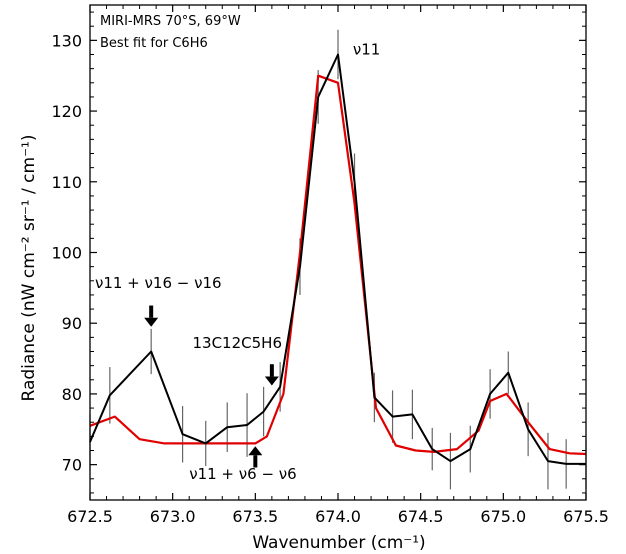  Describe the element at coordinates (72, 465) in the screenshot. I see `y-tick-label: 70` at that location.